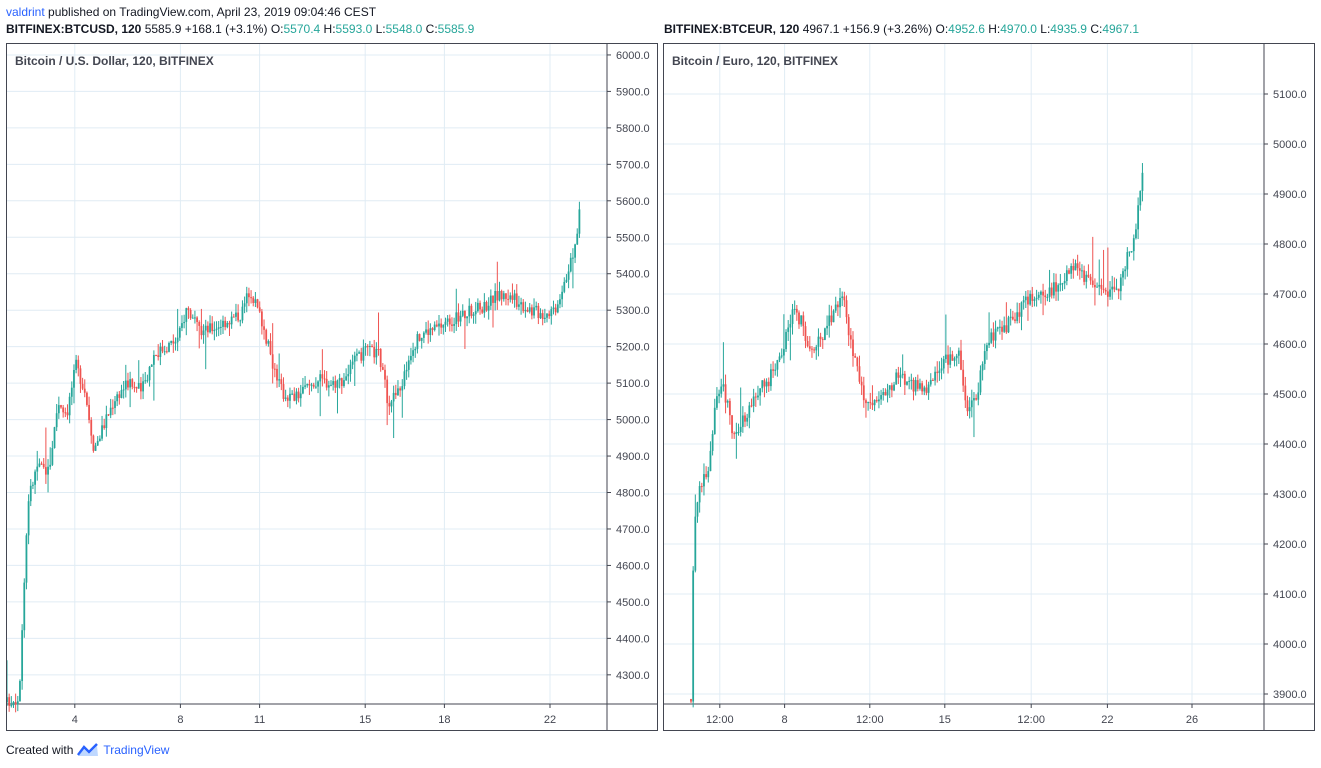 The image size is (1321, 768). What do you see at coordinates (74, 29) in the screenshot?
I see `usd-symbol: BITFINEX:BTCUSD, 120` at bounding box center [74, 29].